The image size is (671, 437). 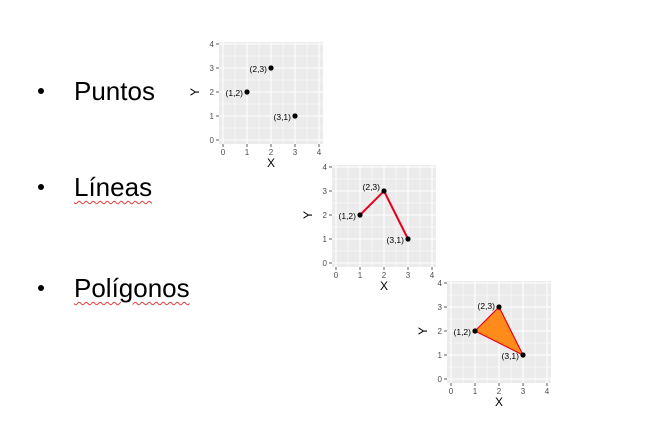 I want to click on bullet-text: Polígonos, so click(x=132, y=288).